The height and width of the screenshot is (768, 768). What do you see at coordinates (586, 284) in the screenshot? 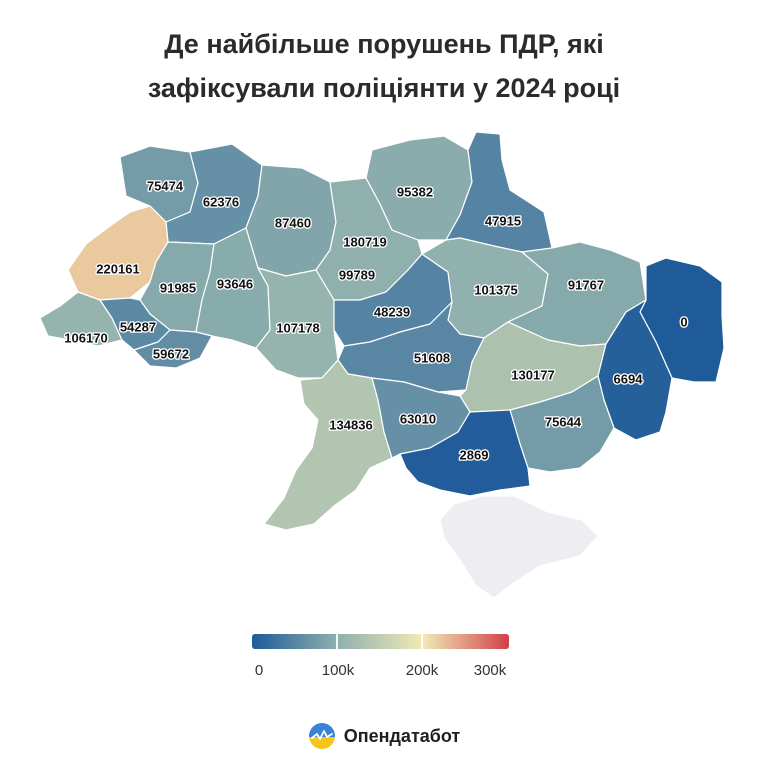
I see `region-value-label-kharkiv: 91767` at bounding box center [586, 284].